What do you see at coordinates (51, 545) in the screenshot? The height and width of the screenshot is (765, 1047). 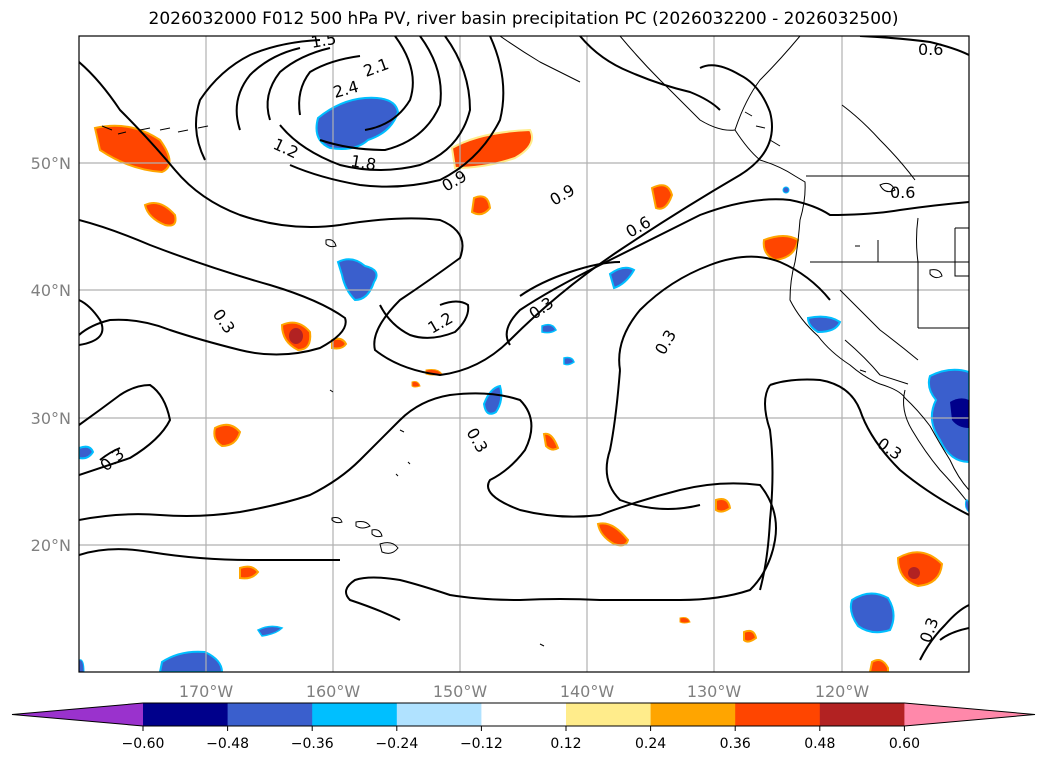 I see `lat-label: 20°N` at bounding box center [51, 545].